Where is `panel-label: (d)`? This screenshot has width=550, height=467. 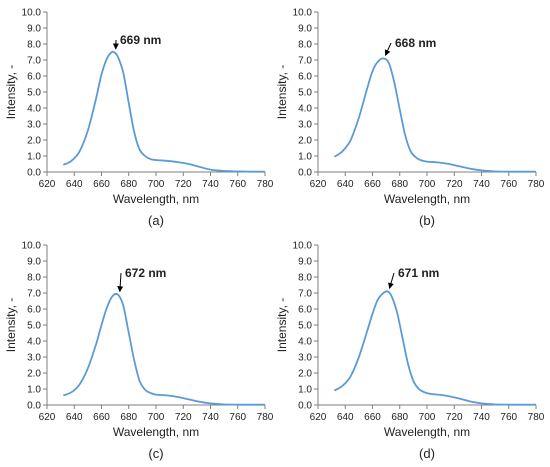 panel-label: (d) is located at coordinates (427, 453).